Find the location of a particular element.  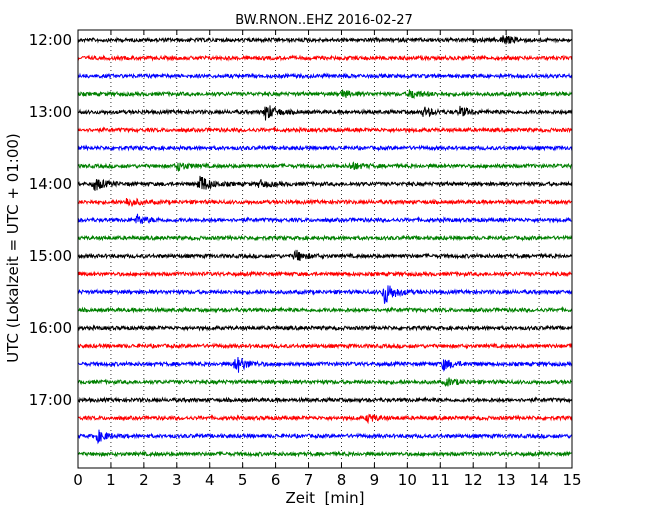

x-tick-label: 11 is located at coordinates (440, 480).